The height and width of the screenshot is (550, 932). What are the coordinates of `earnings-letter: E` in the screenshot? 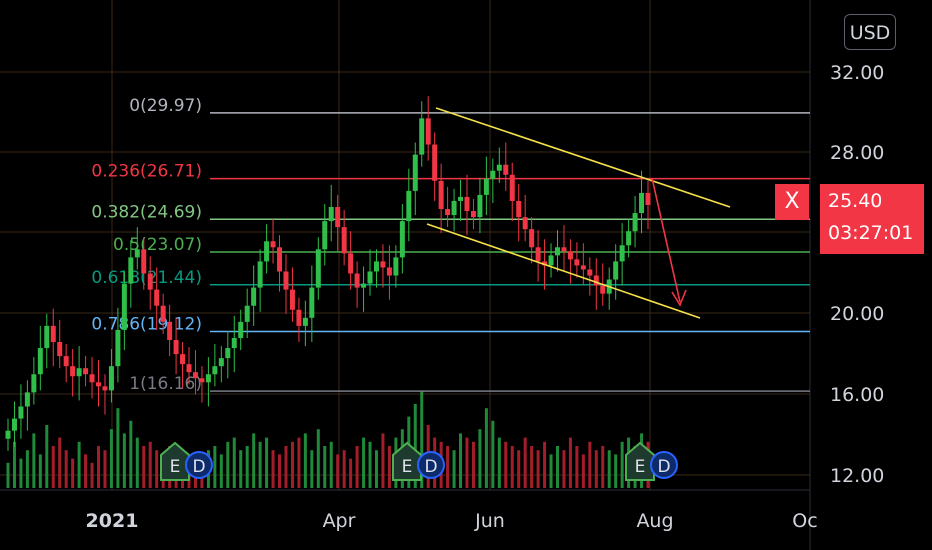 It's located at (175, 467).